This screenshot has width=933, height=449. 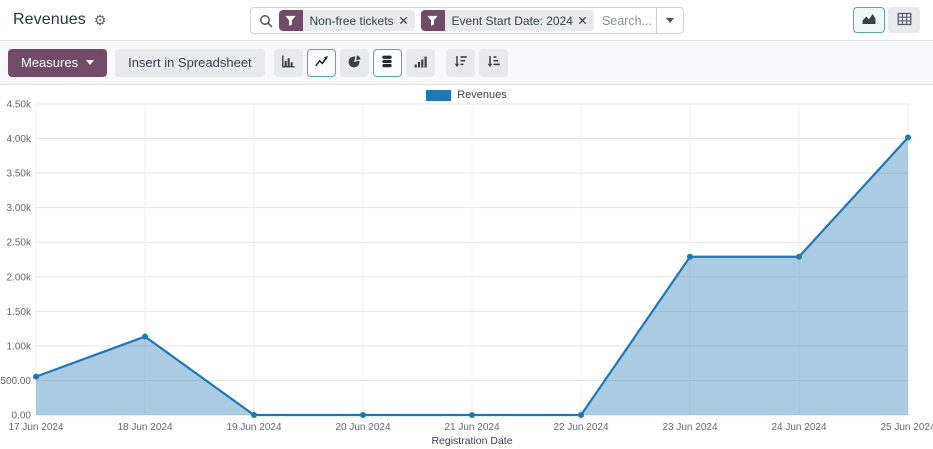 I want to click on svg-text: 18 Jun 2024, so click(x=144, y=427).